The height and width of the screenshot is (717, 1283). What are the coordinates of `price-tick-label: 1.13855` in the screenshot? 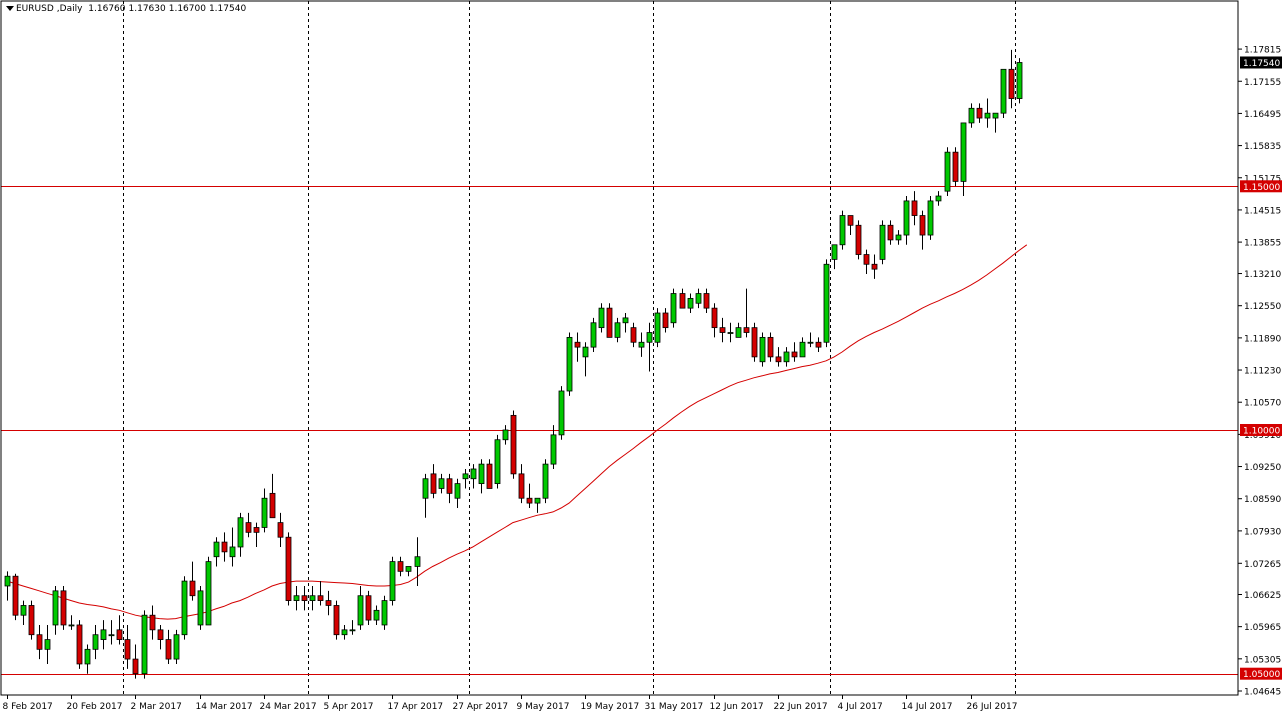 It's located at (1262, 244).